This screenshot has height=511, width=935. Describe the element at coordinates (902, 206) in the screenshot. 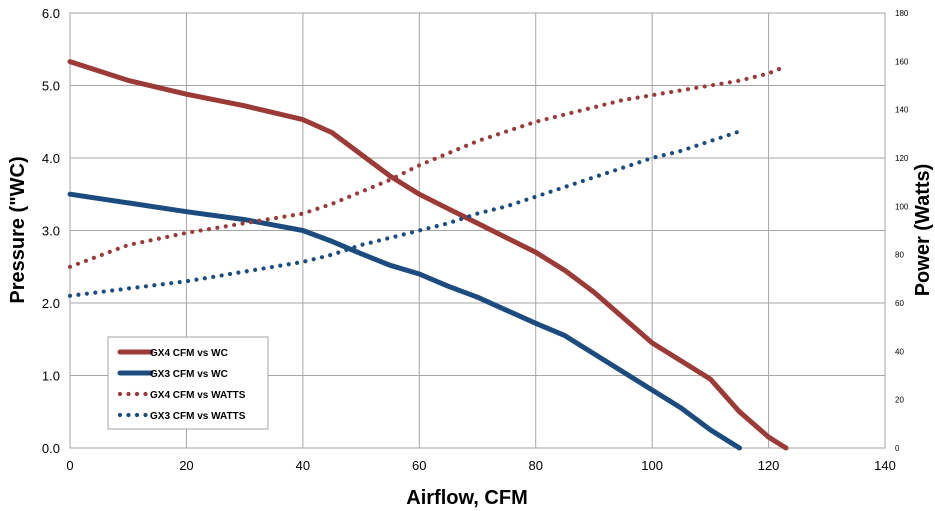

I see `y2-tick-label: 100` at that location.